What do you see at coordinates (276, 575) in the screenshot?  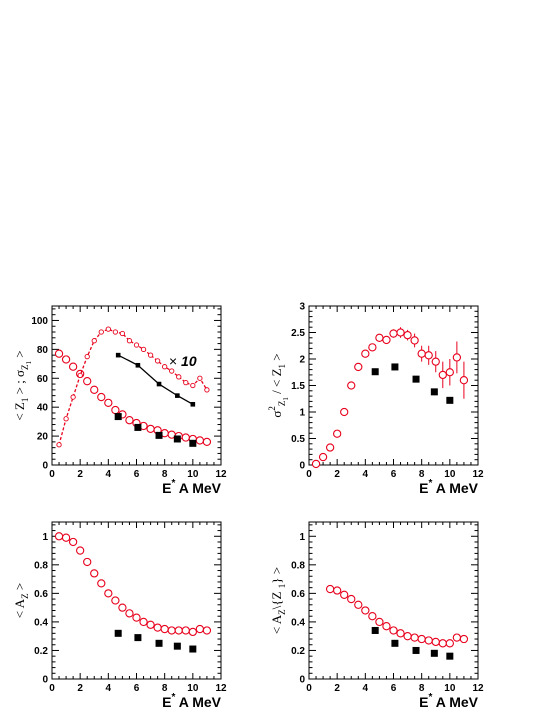 I see `y-axis-title-part: } >` at bounding box center [276, 575].